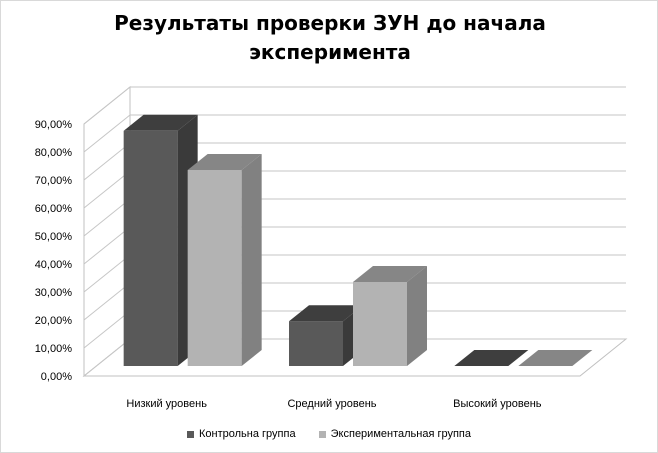 Image resolution: width=658 pixels, height=453 pixels. I want to click on y-tick-label: 70,00%, so click(54, 181).